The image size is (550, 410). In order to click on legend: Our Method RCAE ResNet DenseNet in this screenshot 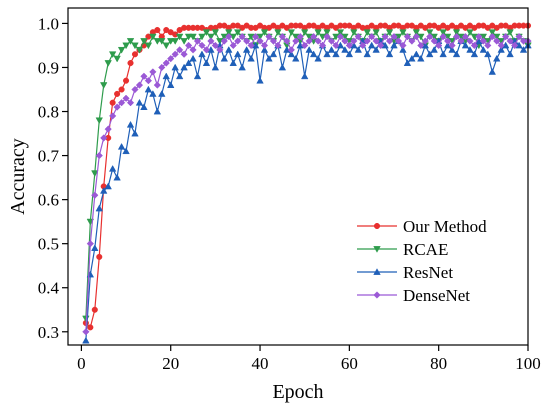, I will do `click(422, 261)`.